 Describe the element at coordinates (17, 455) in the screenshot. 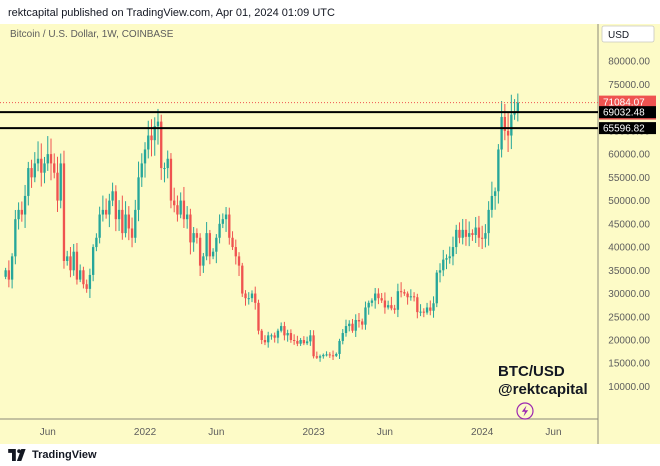

I see `tradingview-logo-icon` at that location.